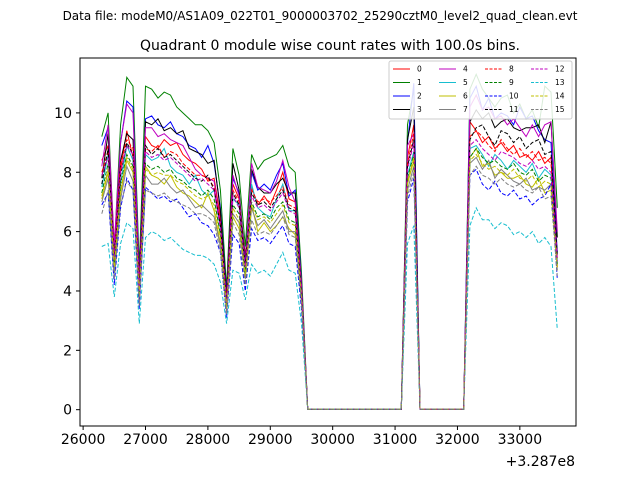 This screenshot has width=640, height=480. Describe the element at coordinates (499, 82) in the screenshot. I see `legend-item-9: 9` at that location.